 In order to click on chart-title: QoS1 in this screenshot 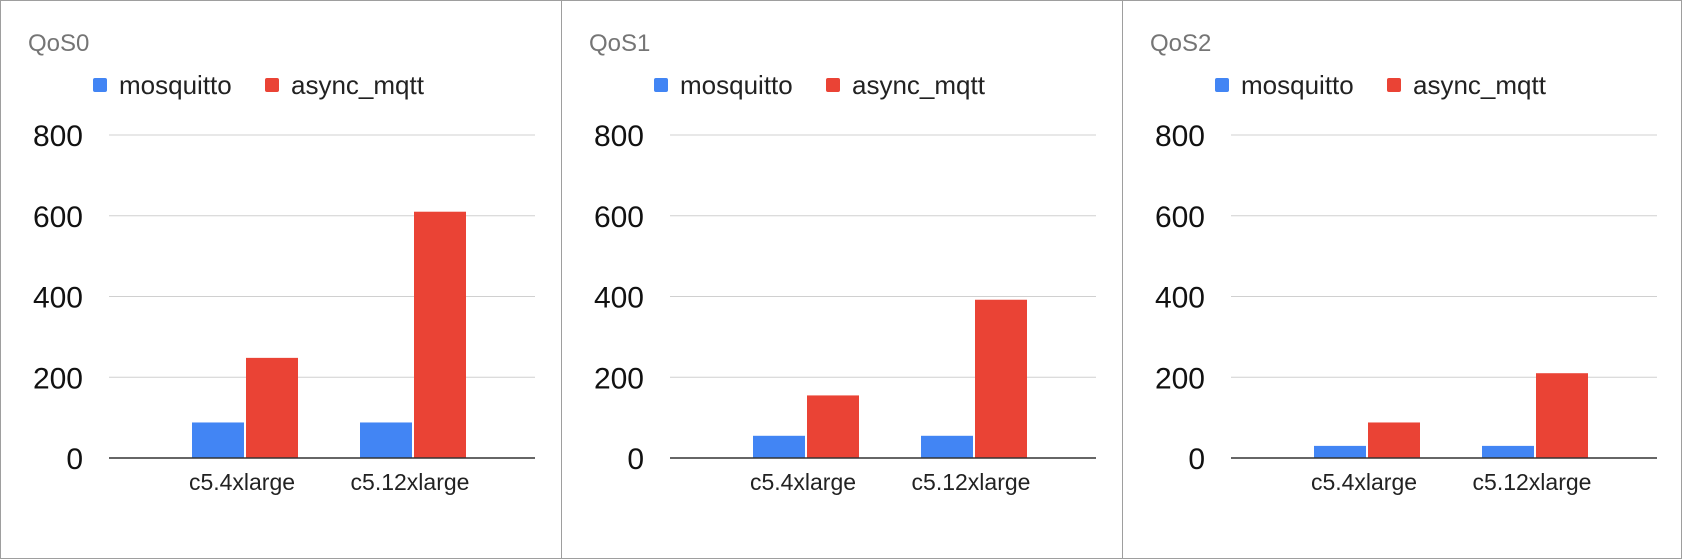, I will do `click(619, 43)`.